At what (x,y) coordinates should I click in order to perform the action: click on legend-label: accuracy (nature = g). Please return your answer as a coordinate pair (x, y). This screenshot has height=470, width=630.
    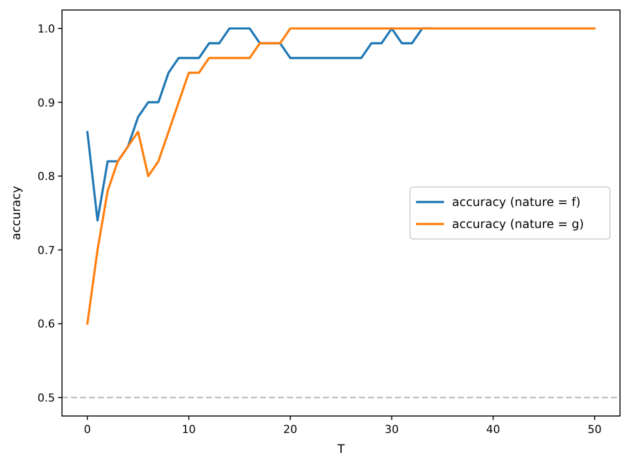
    Looking at the image, I should click on (518, 224).